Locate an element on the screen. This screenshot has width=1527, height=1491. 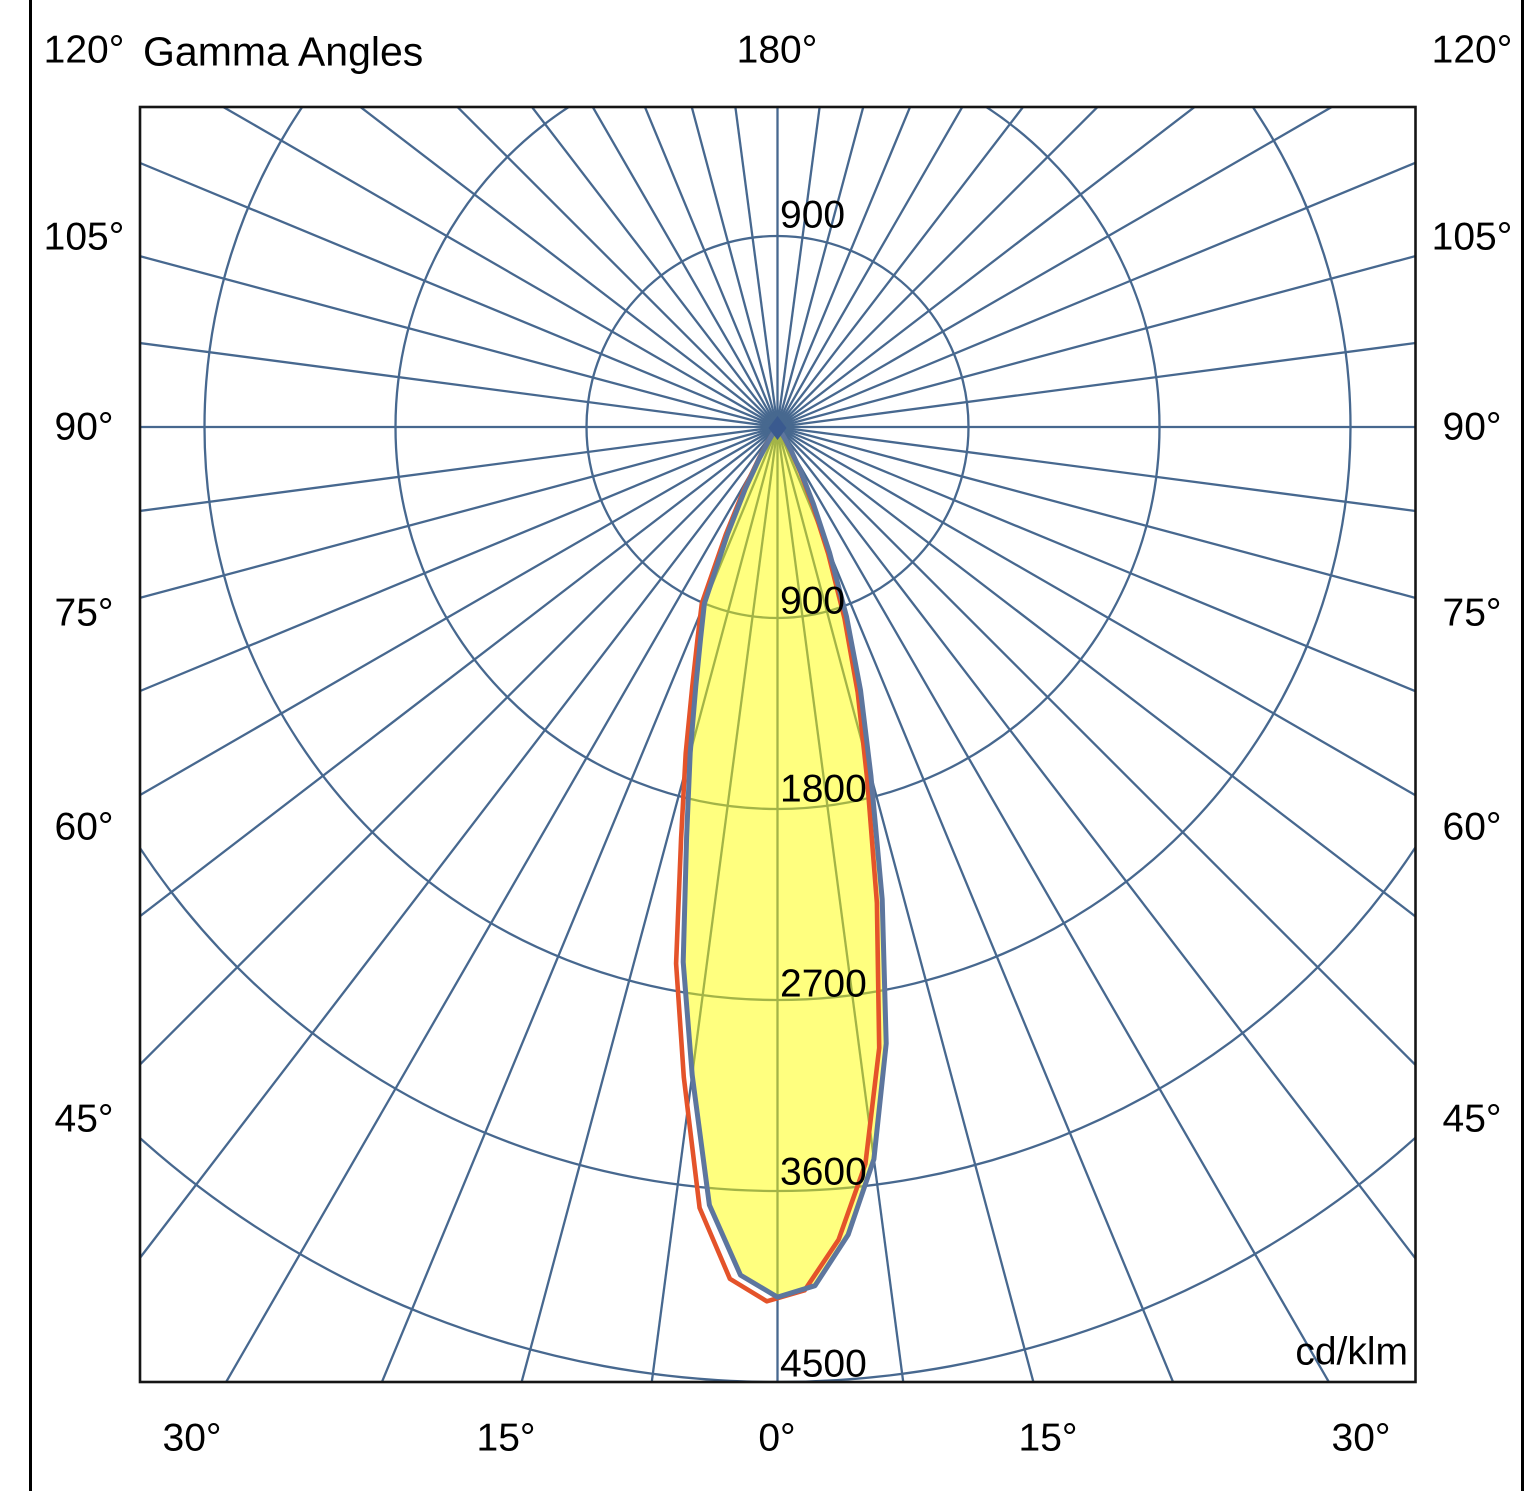
beam-fill is located at coordinates (785, 862).